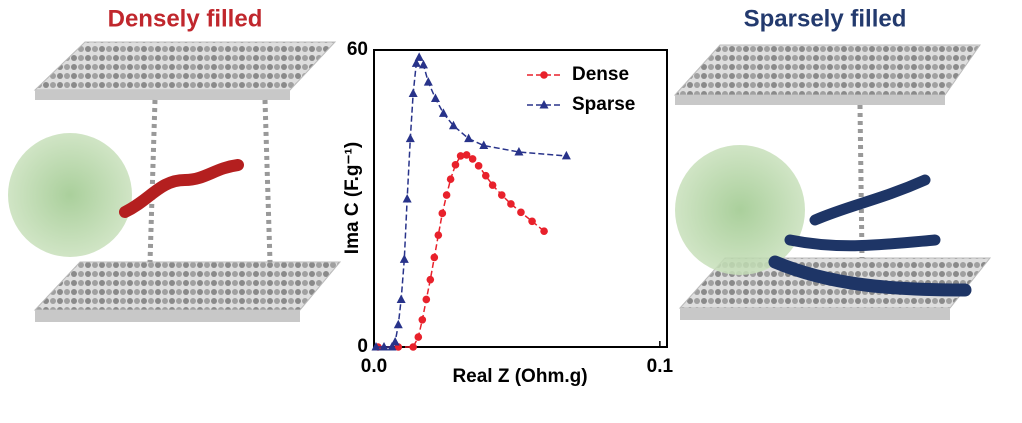  What do you see at coordinates (362, 346) in the screenshot?
I see `y-tick-label: 0` at bounding box center [362, 346].